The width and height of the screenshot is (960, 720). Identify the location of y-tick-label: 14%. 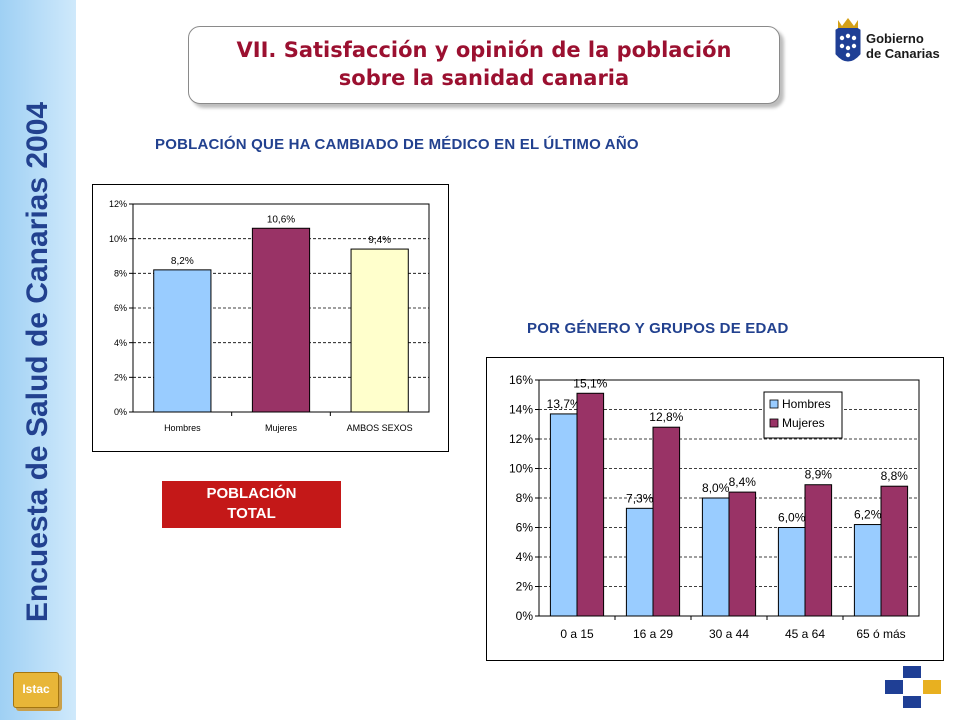
(521, 410).